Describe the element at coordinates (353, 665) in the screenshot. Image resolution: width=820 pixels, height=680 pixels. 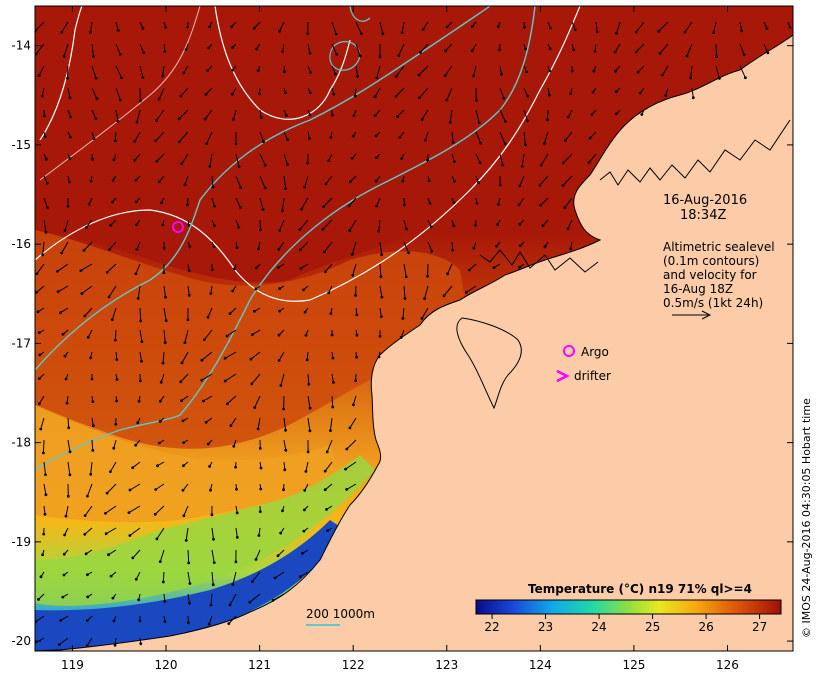
I see `x-tick-label: 122` at that location.